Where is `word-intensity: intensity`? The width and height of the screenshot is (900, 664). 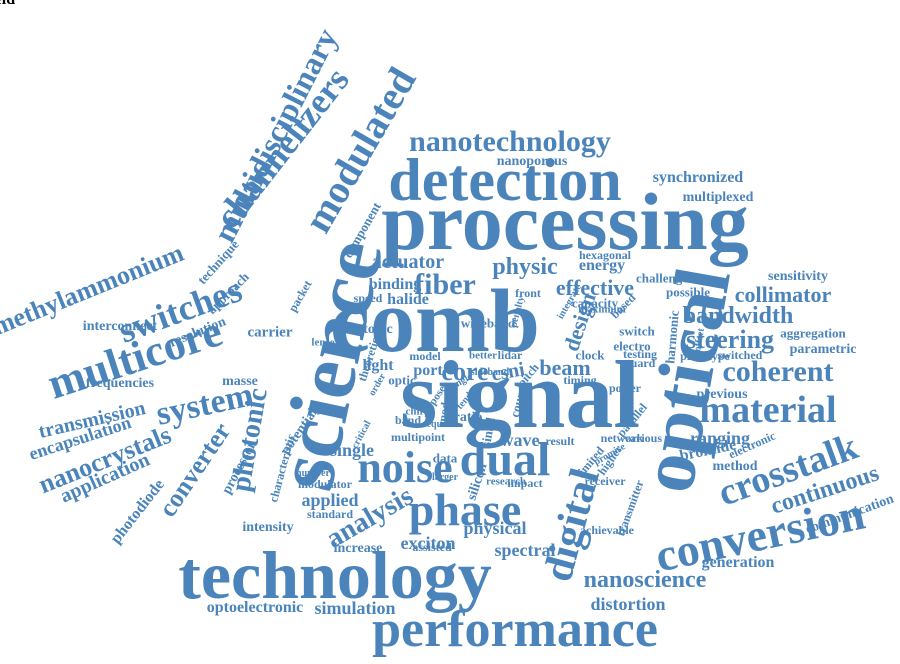 word-intensity: intensity is located at coordinates (268, 527).